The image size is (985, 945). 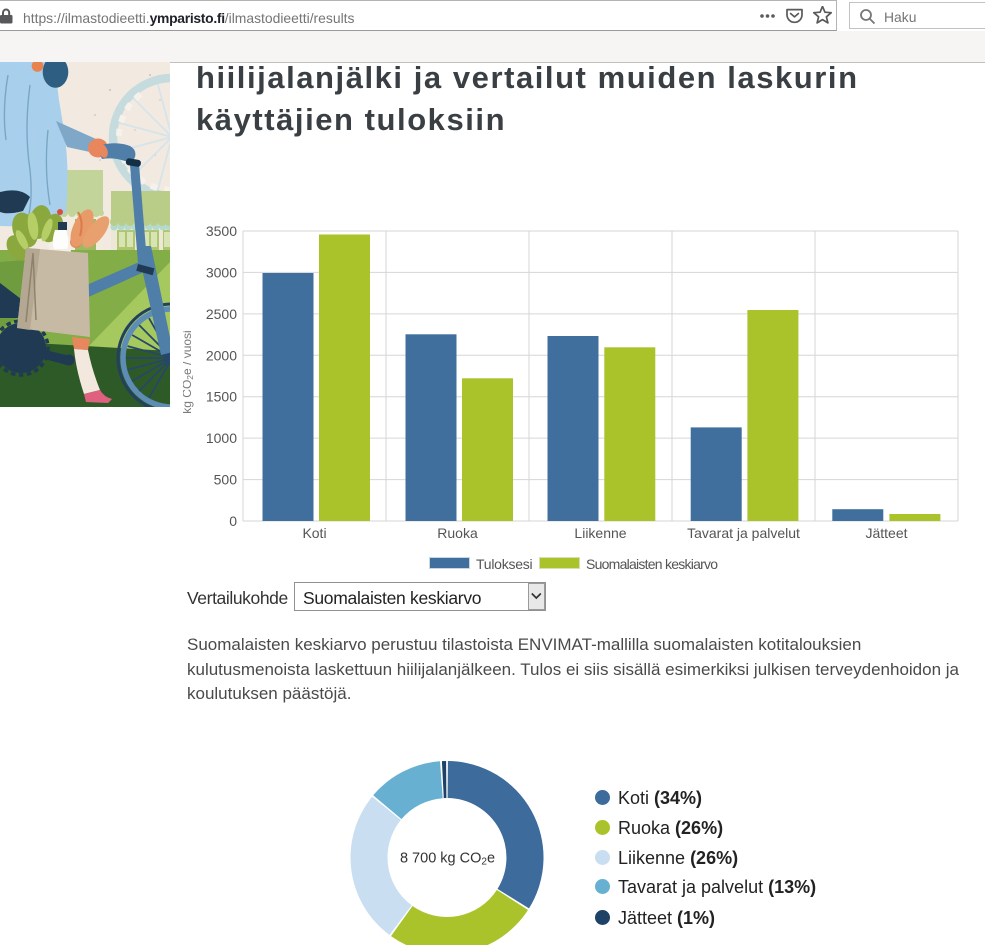 I want to click on svg-text: 0, so click(x=233, y=521).